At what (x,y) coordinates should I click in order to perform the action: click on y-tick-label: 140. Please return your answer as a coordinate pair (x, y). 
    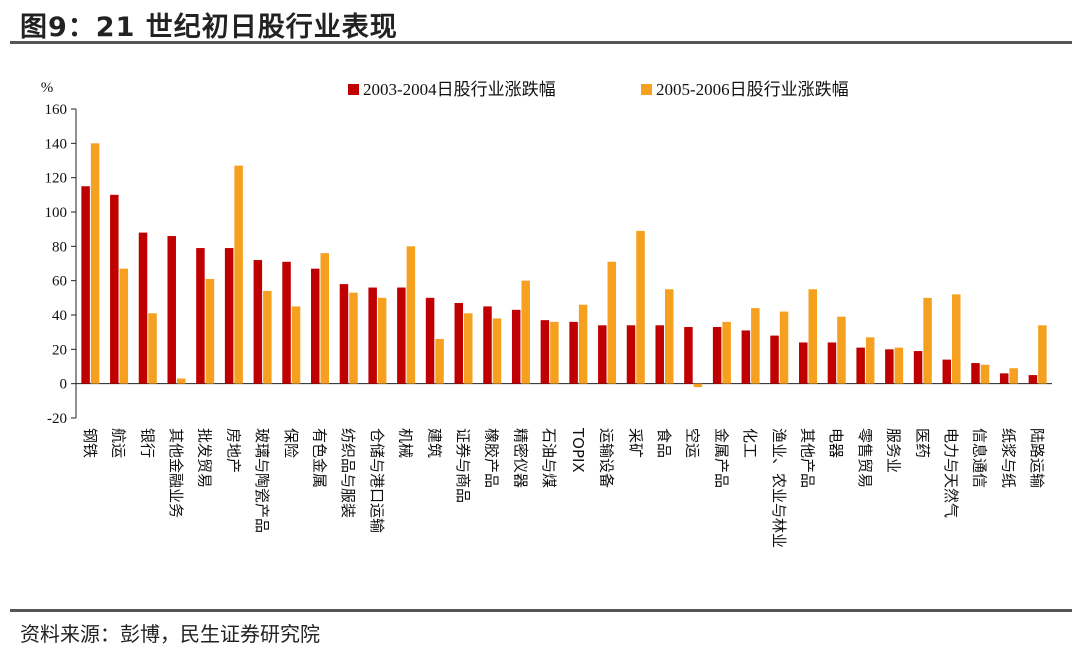
    Looking at the image, I should click on (56, 144).